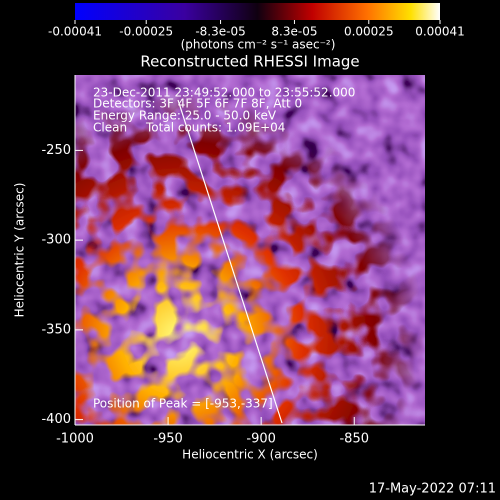 Image resolution: width=500 pixels, height=500 pixels. Describe the element at coordinates (56, 419) in the screenshot. I see `y-tick-label: -400` at that location.